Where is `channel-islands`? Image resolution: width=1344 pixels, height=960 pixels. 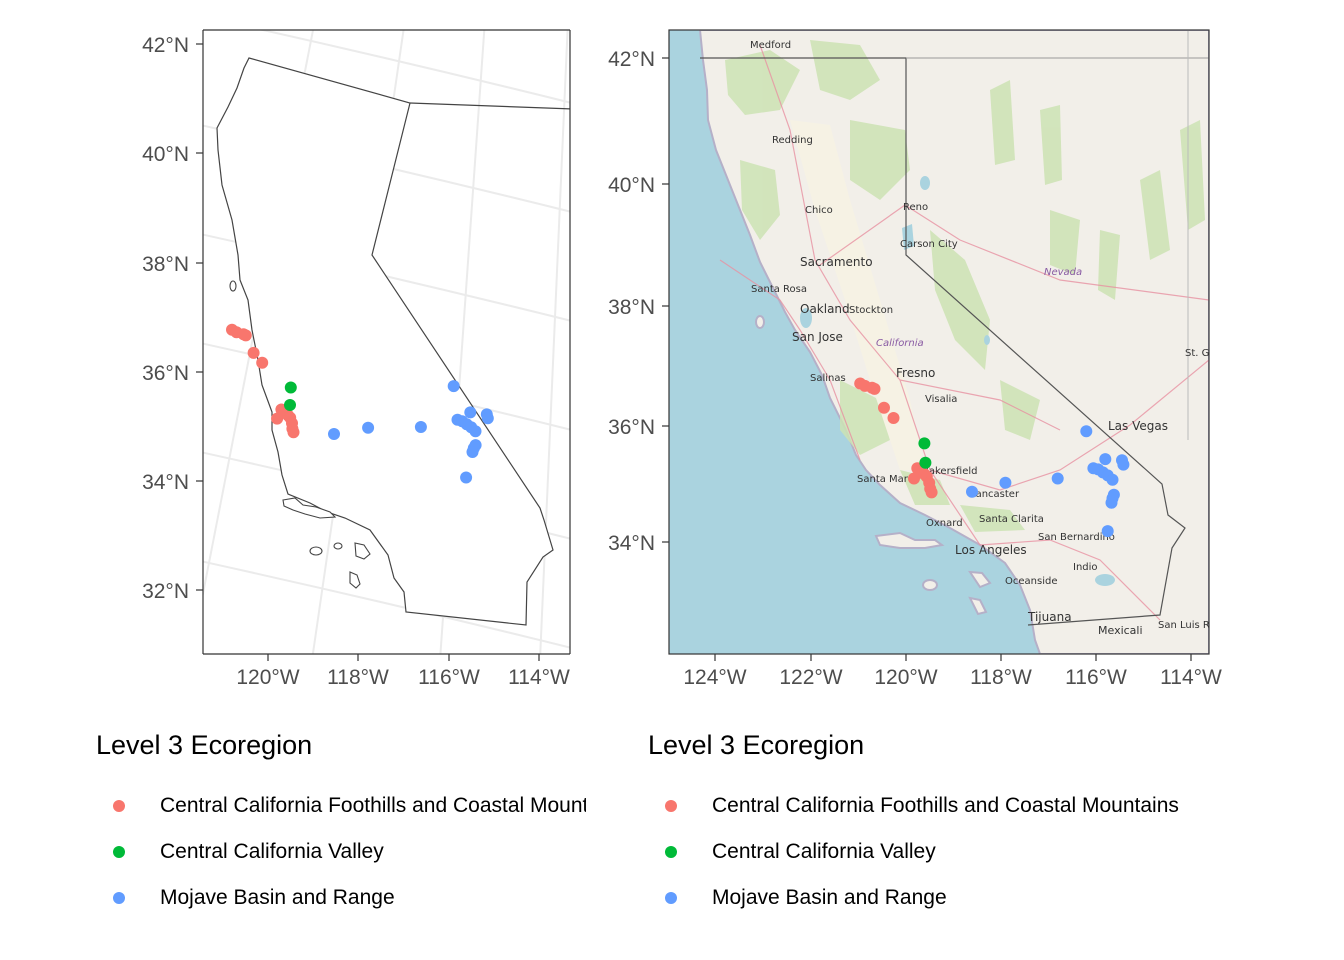 channel-islands is located at coordinates (300, 434).